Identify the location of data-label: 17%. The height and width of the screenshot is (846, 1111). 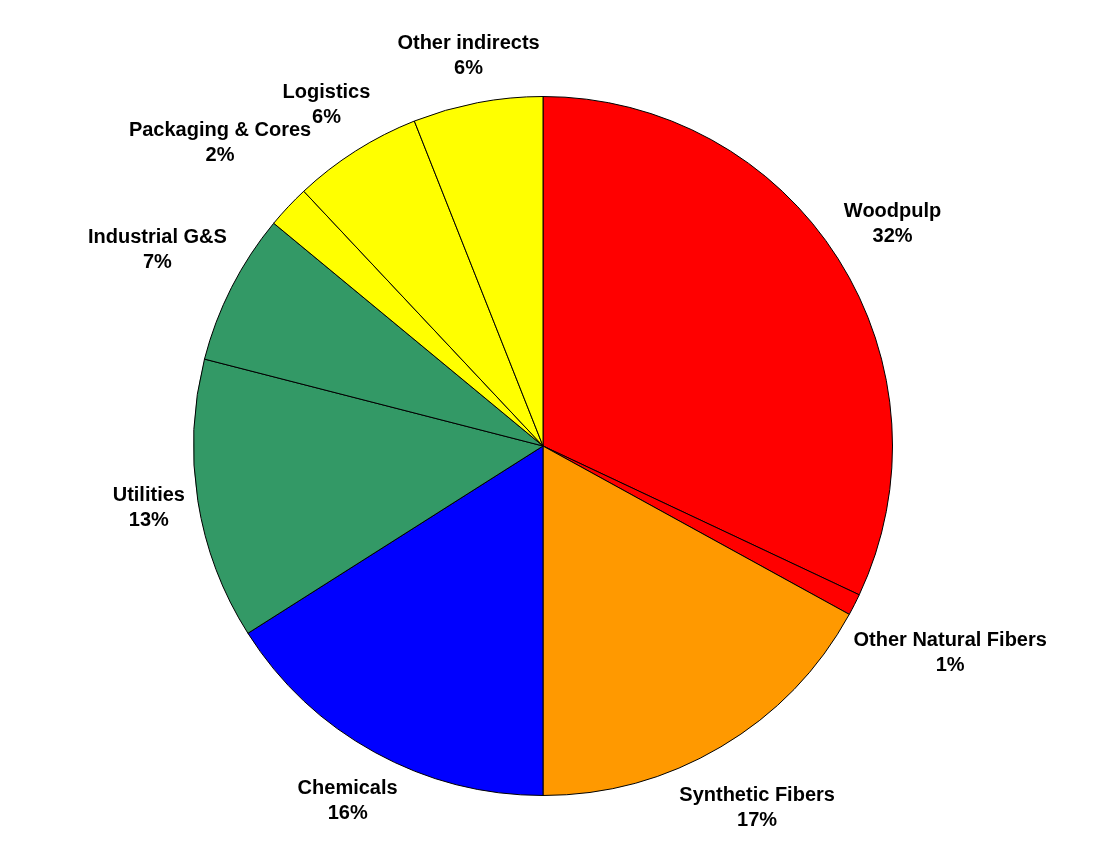
(757, 819).